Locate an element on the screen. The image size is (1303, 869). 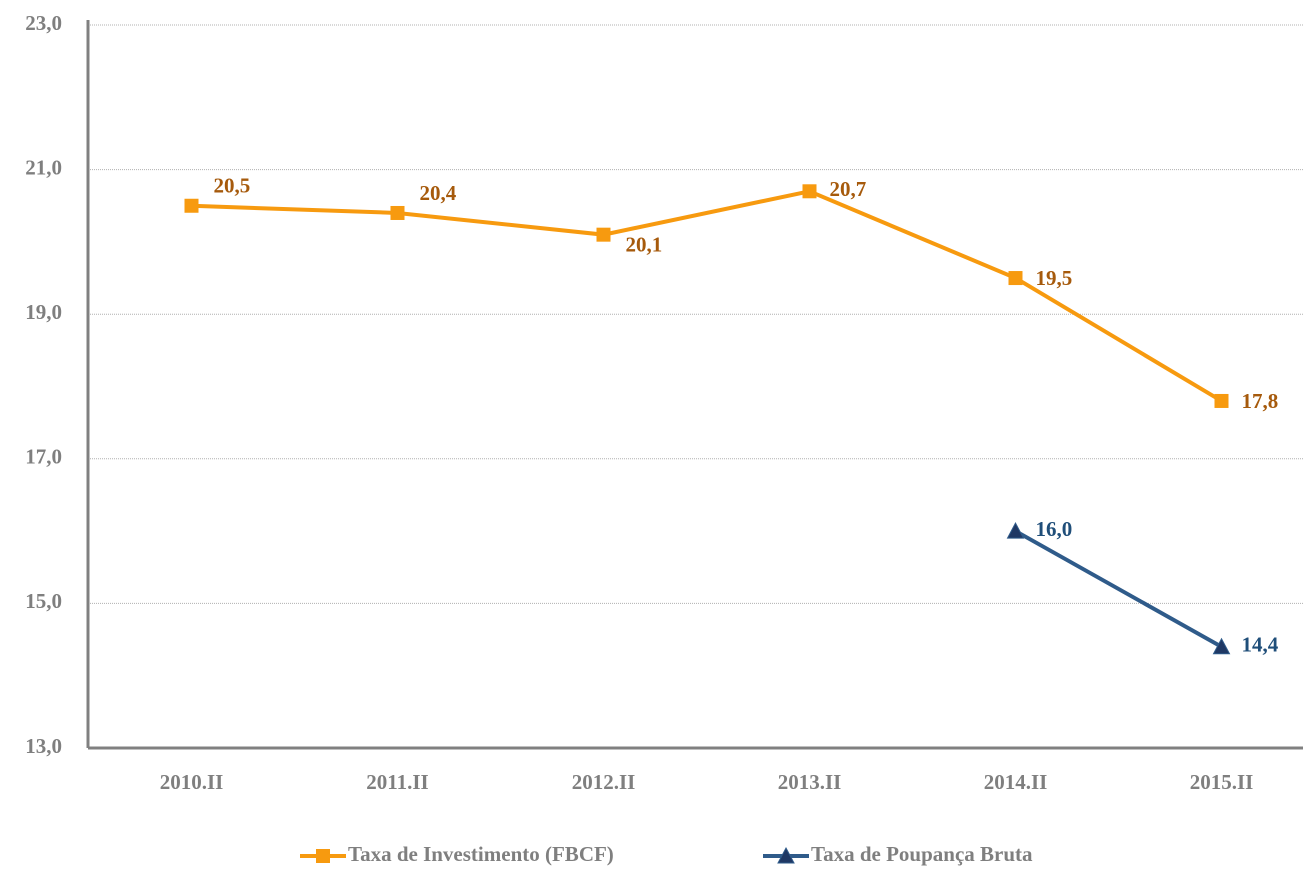
data-label: 20,5 is located at coordinates (232, 186).